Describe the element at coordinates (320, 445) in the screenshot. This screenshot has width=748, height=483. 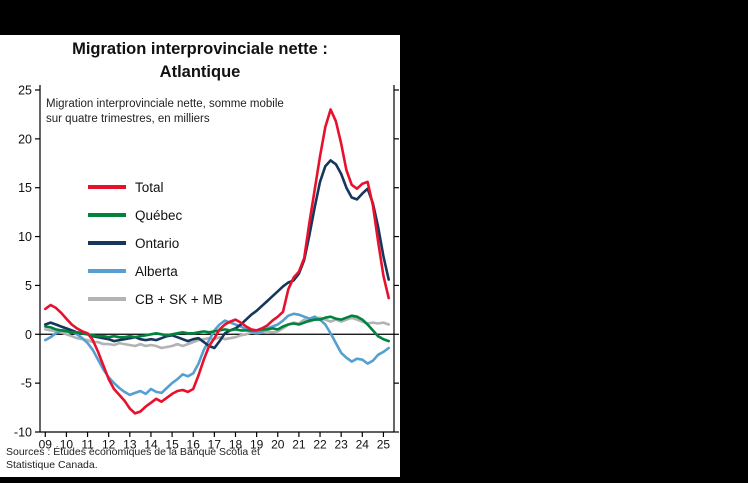
I see `x-tick-label: 22` at that location.